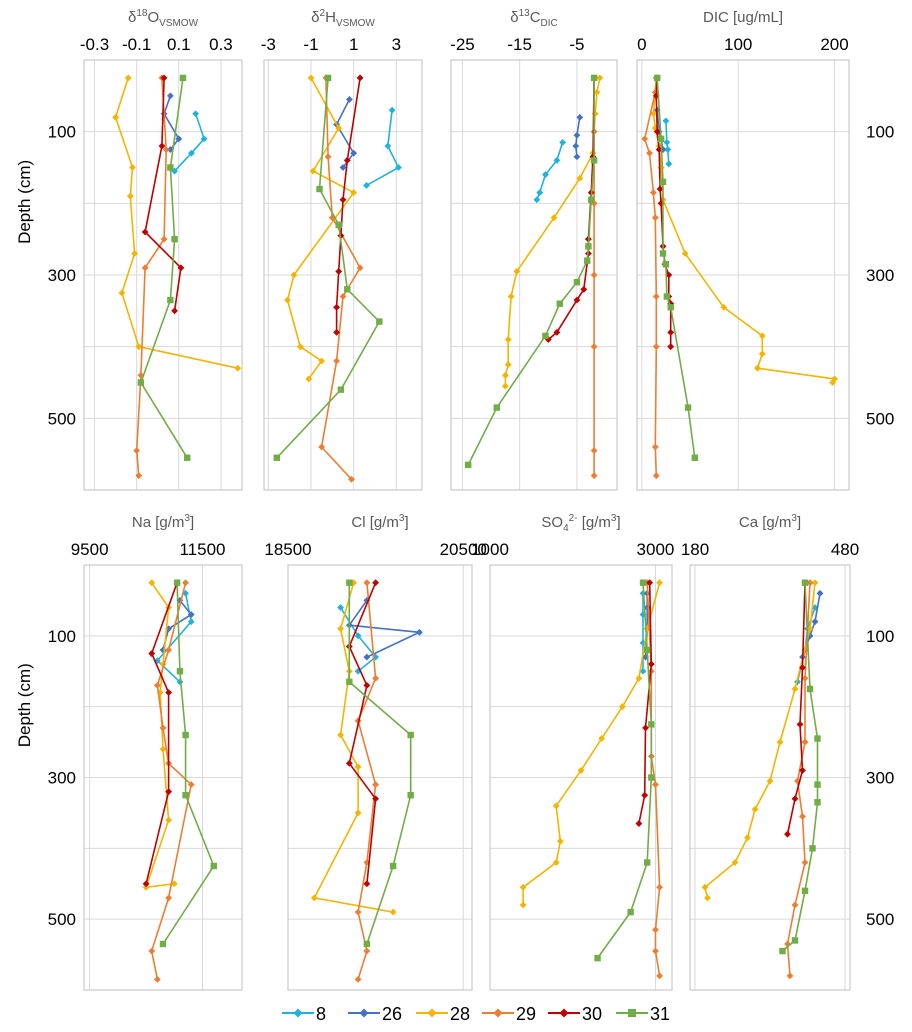 This screenshot has width=912, height=1032. Describe the element at coordinates (187, 518) in the screenshot. I see `title-part: 3` at that location.